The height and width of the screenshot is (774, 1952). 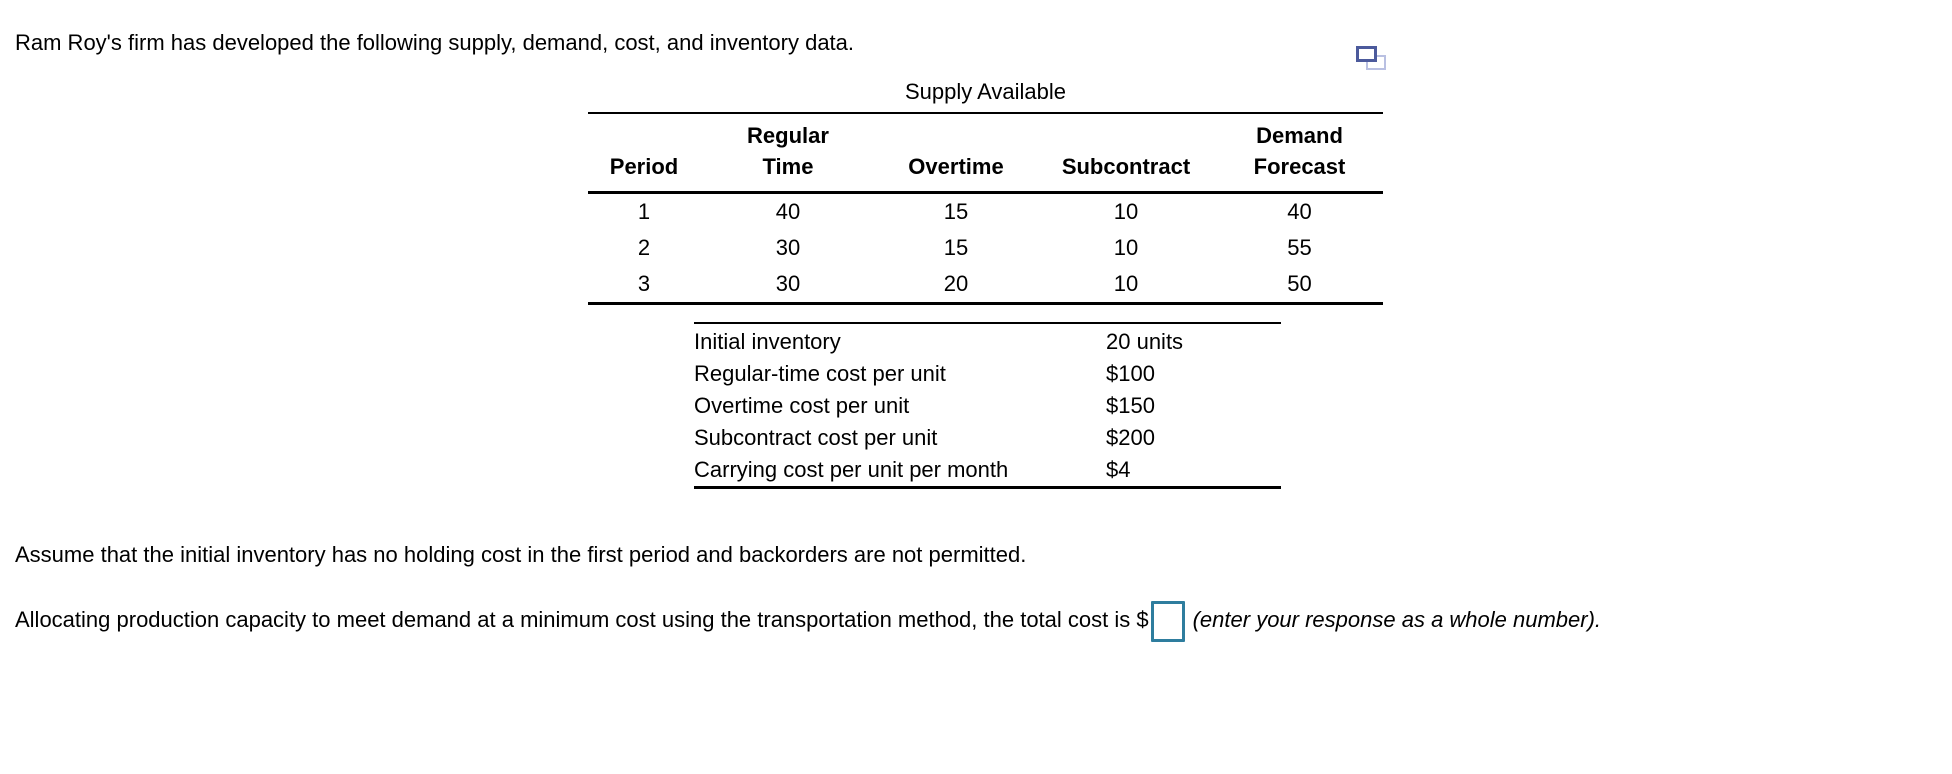 I want to click on cell-overtime: 20, so click(x=956, y=285).